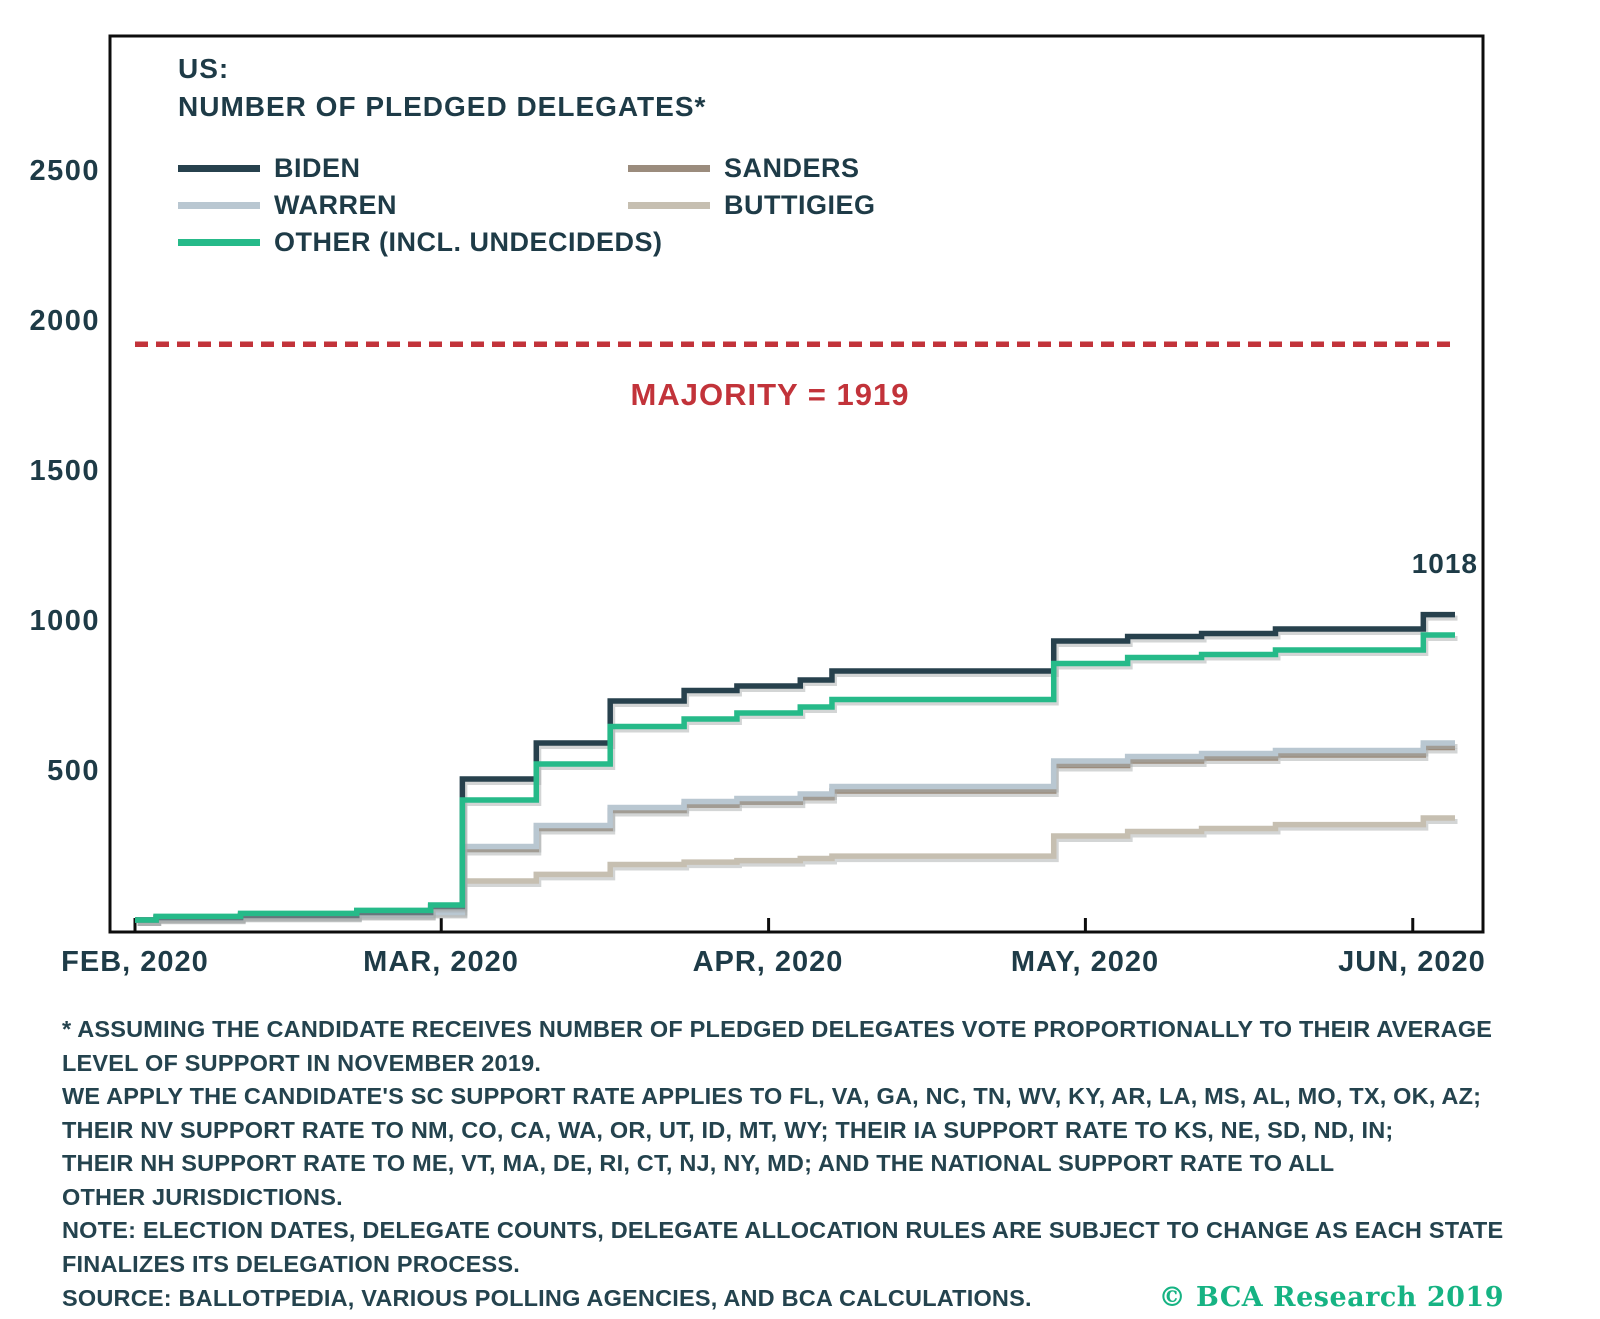  Describe the element at coordinates (1412, 962) in the screenshot. I see `x-tick-jun: JUN, 2020` at that location.